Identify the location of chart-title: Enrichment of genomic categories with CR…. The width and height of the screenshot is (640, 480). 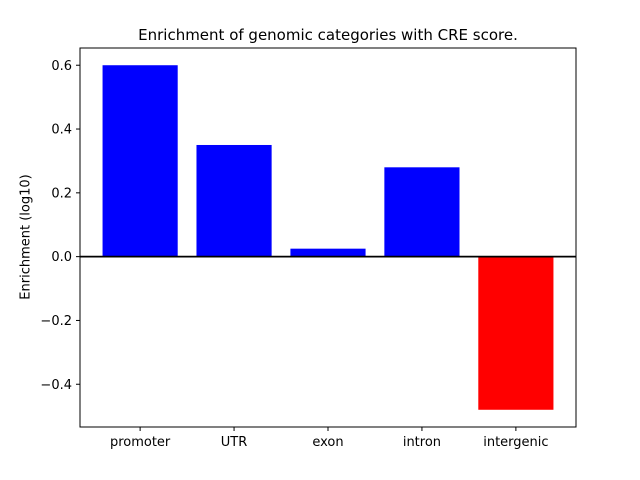
(328, 35).